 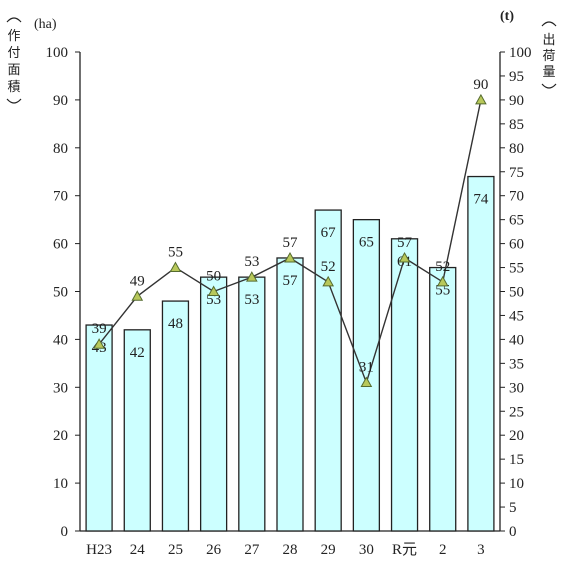 I want to click on bar-value-label: 55, so click(x=442, y=291).